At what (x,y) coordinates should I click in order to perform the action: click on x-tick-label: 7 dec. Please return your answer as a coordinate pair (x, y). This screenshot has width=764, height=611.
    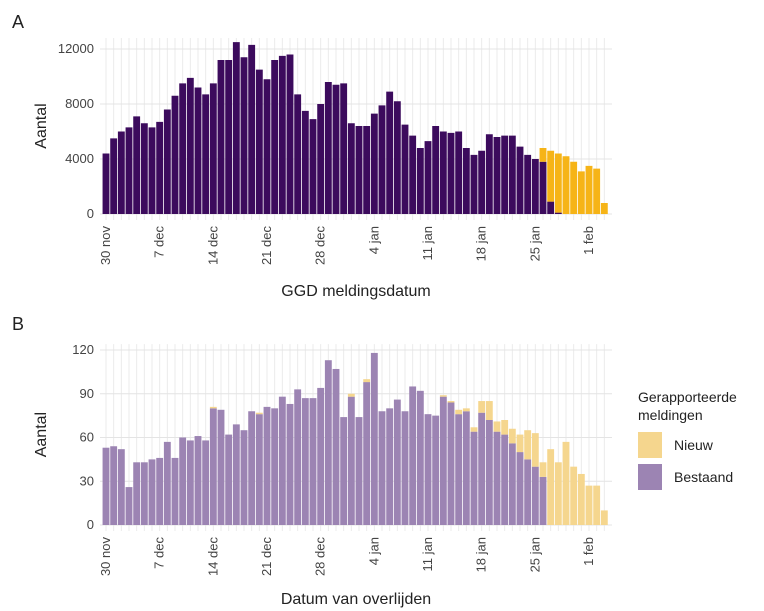
    Looking at the image, I should click on (159, 553).